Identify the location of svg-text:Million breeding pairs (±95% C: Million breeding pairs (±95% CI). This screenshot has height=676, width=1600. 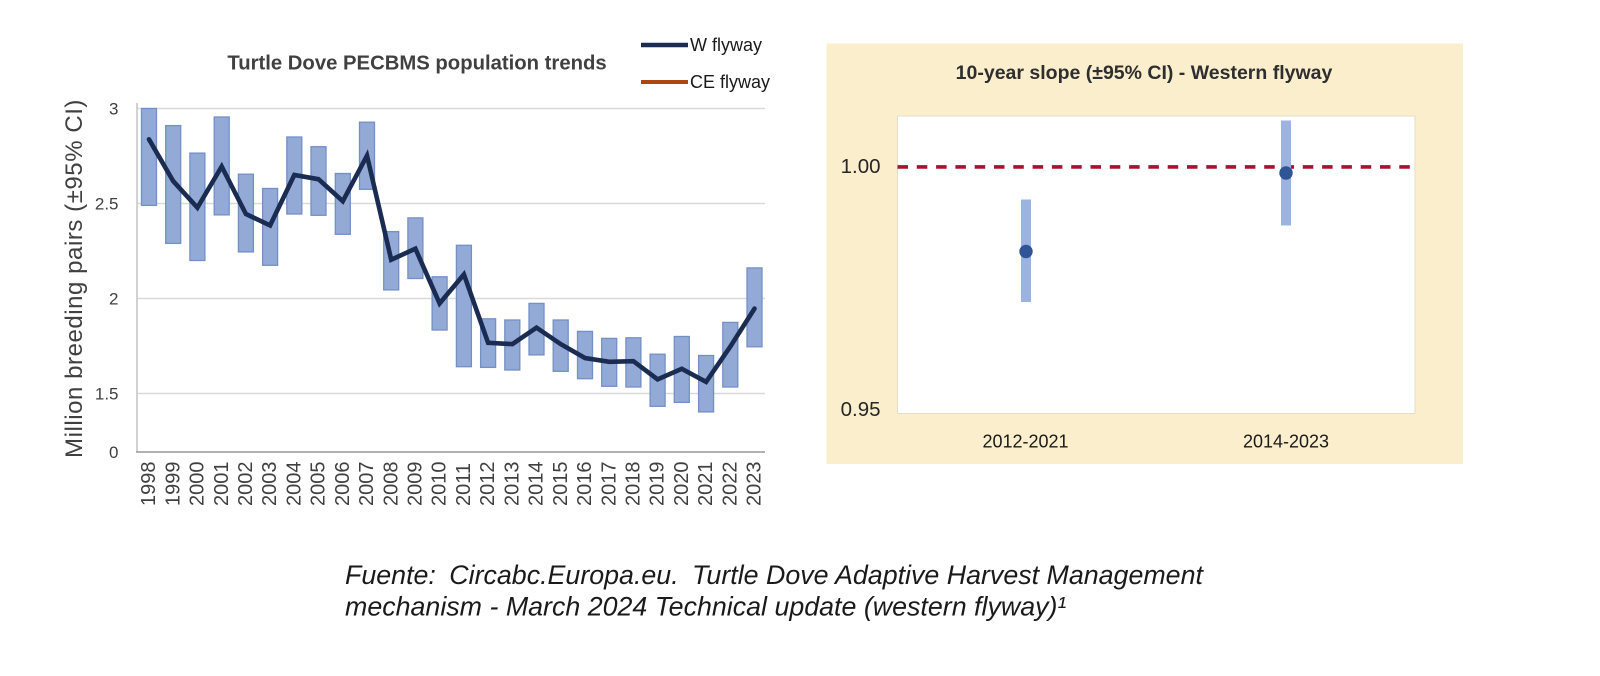
(74, 278).